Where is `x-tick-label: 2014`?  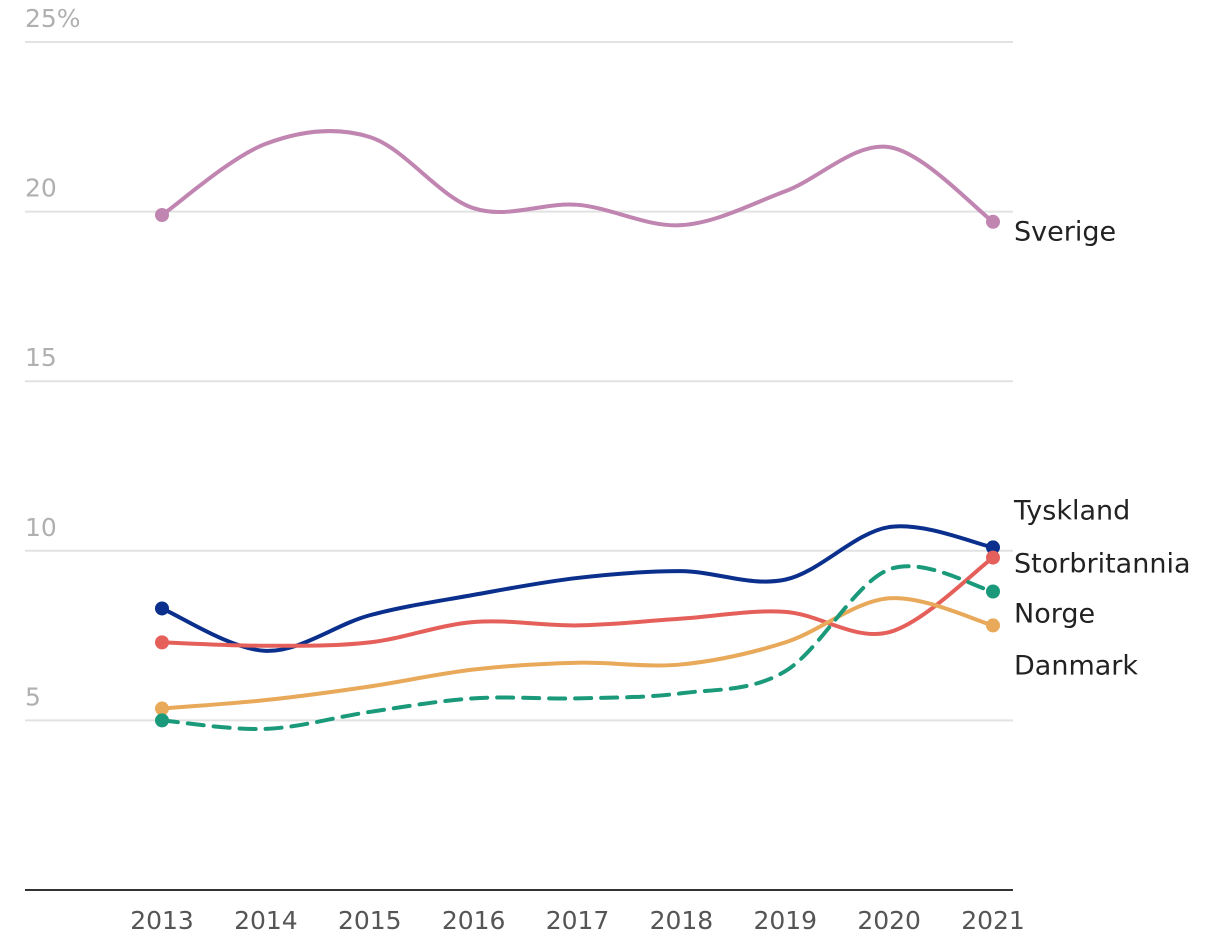
x-tick-label: 2014 is located at coordinates (266, 920).